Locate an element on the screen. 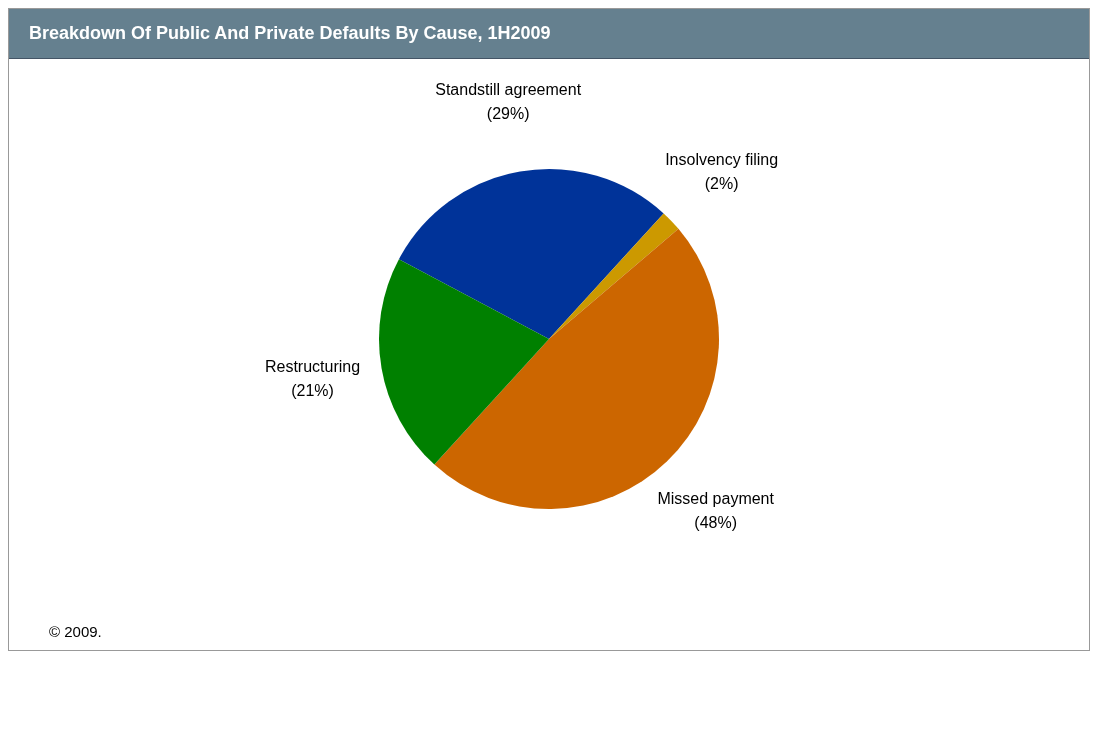  slice-label: Insolvency filing is located at coordinates (722, 159).